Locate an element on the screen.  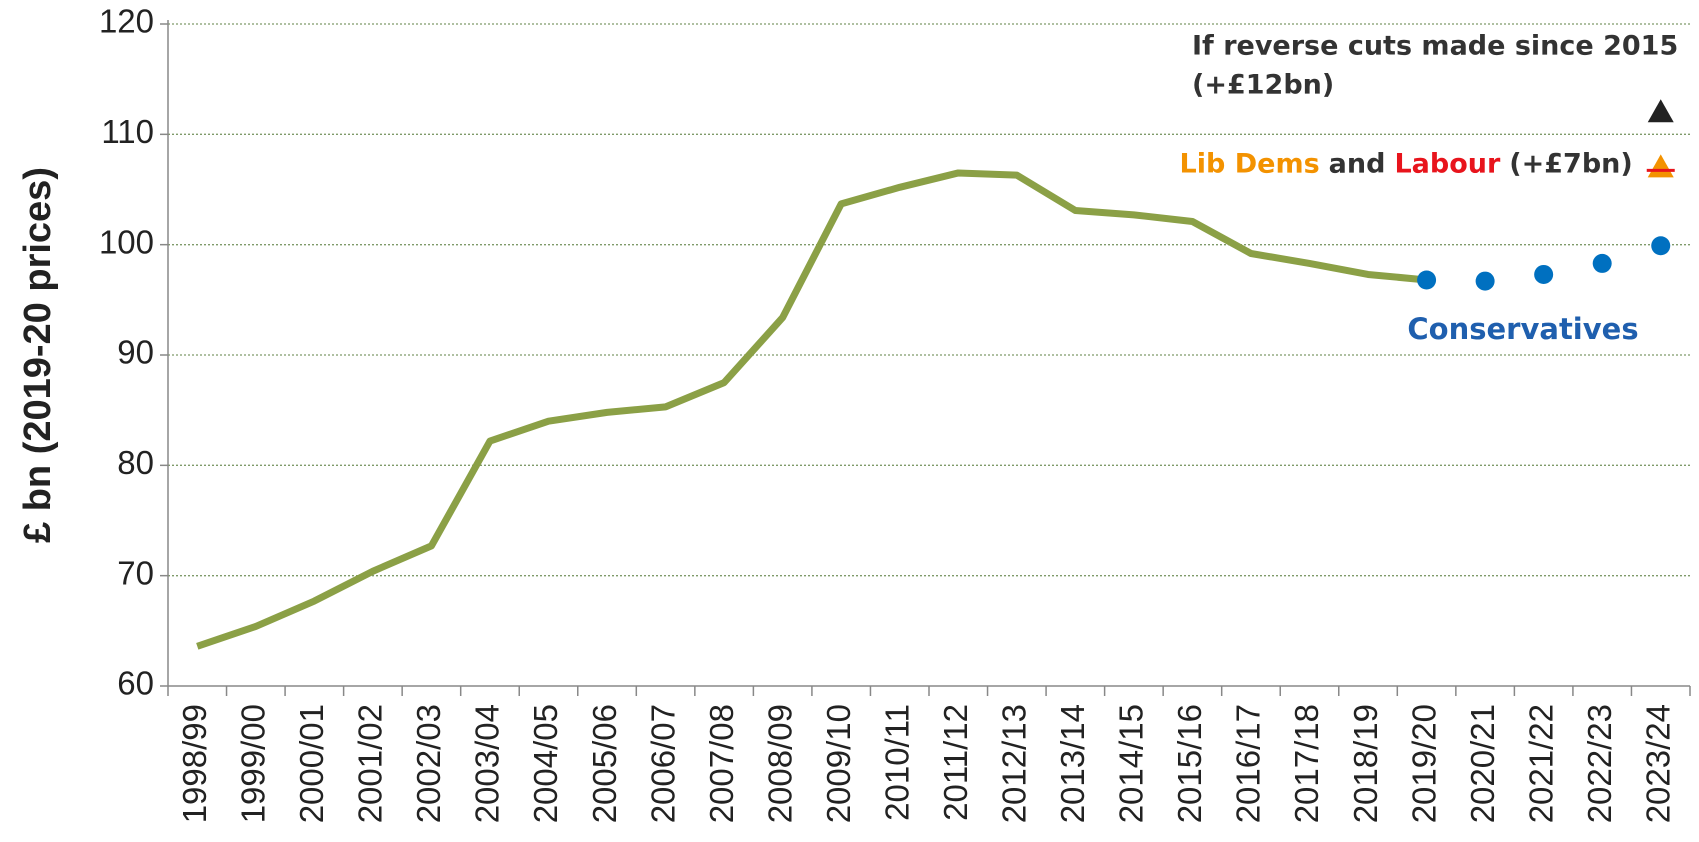
annotation: Lib Dems and Labour (+£7bn) is located at coordinates (1406, 163).